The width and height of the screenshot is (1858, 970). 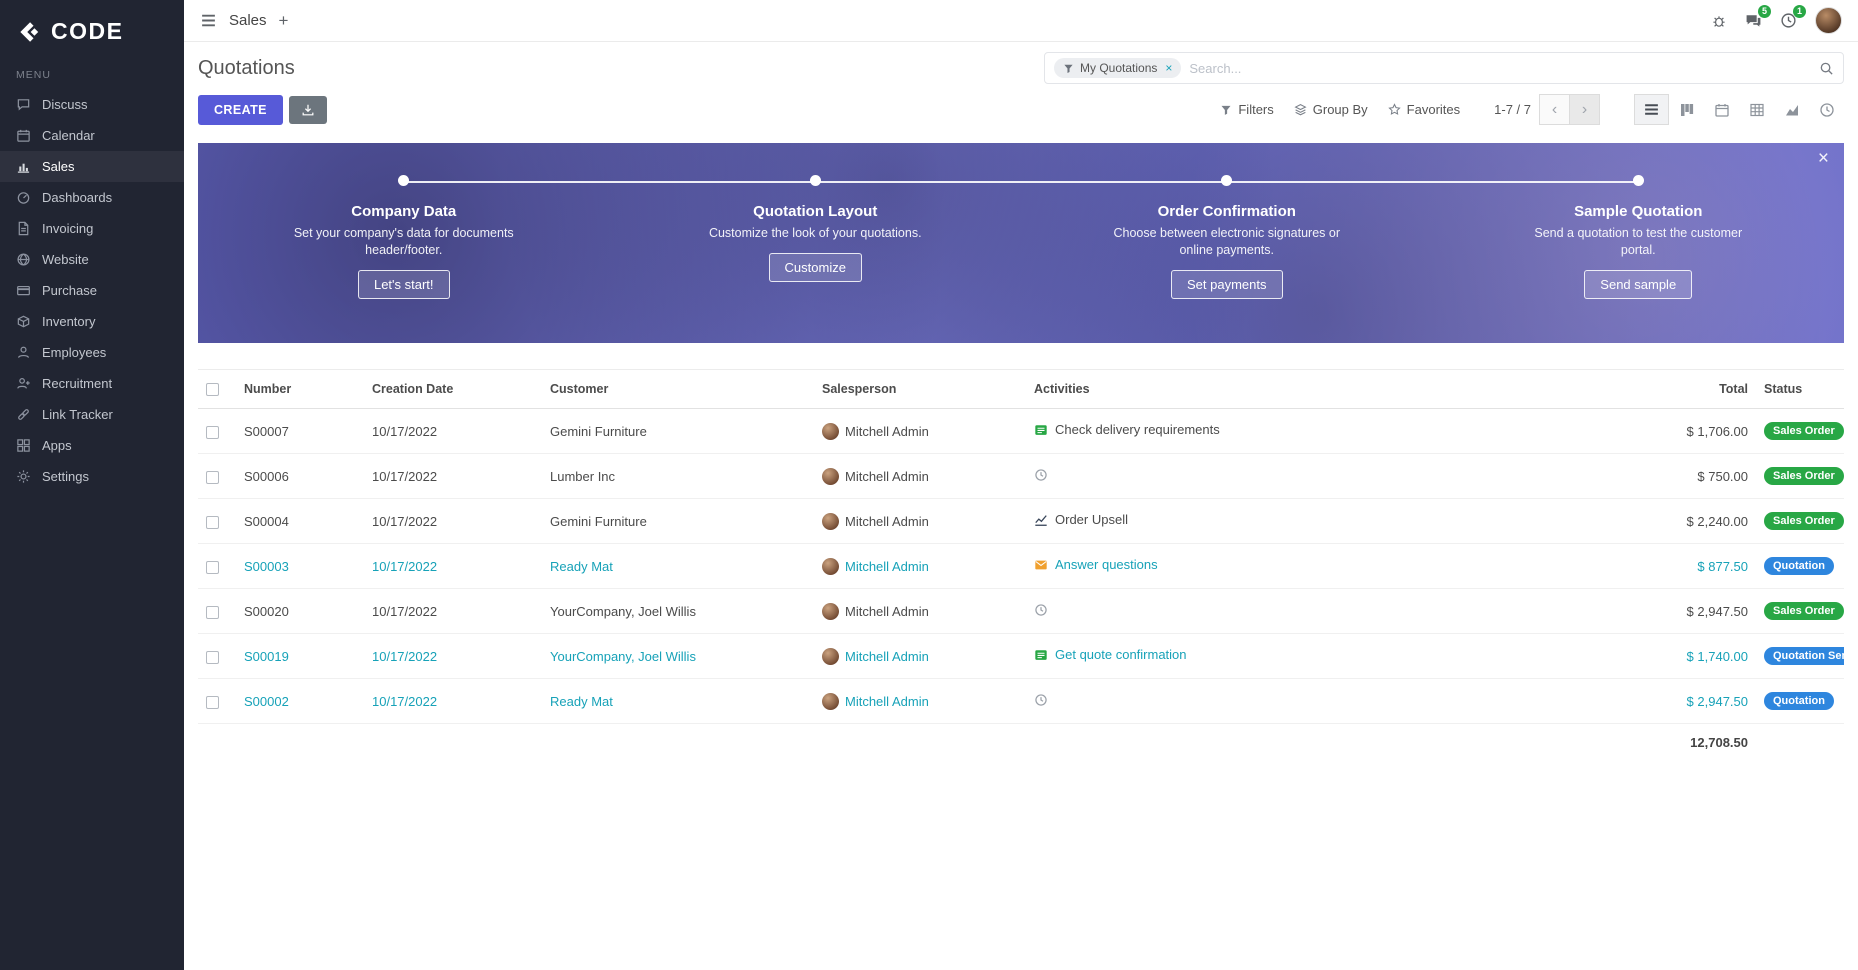 What do you see at coordinates (1719, 21) in the screenshot?
I see `debug-bug-icon` at bounding box center [1719, 21].